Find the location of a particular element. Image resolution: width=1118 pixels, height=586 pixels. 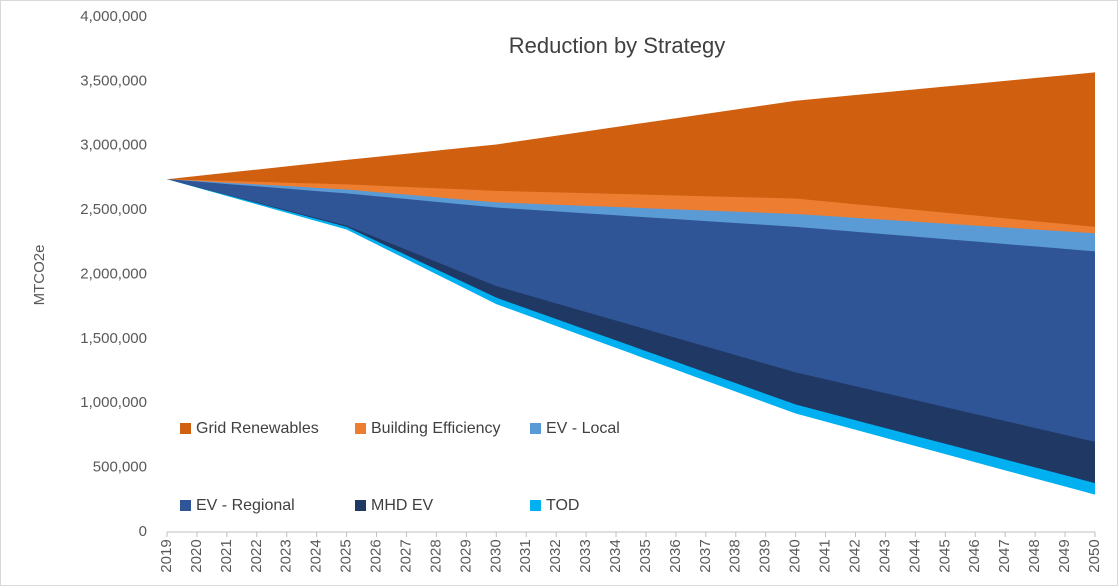

x-tick-label: 2020 is located at coordinates (196, 555).